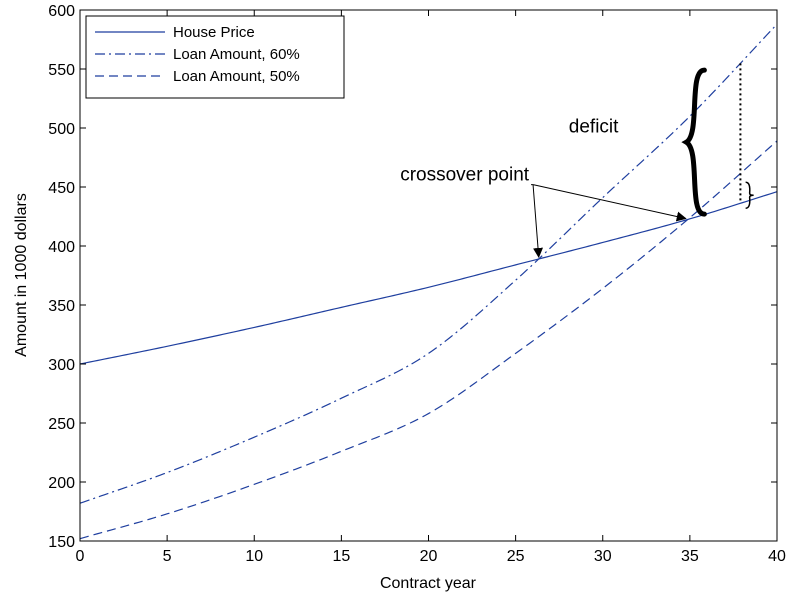  I want to click on x-tick-label: 20, so click(429, 556).